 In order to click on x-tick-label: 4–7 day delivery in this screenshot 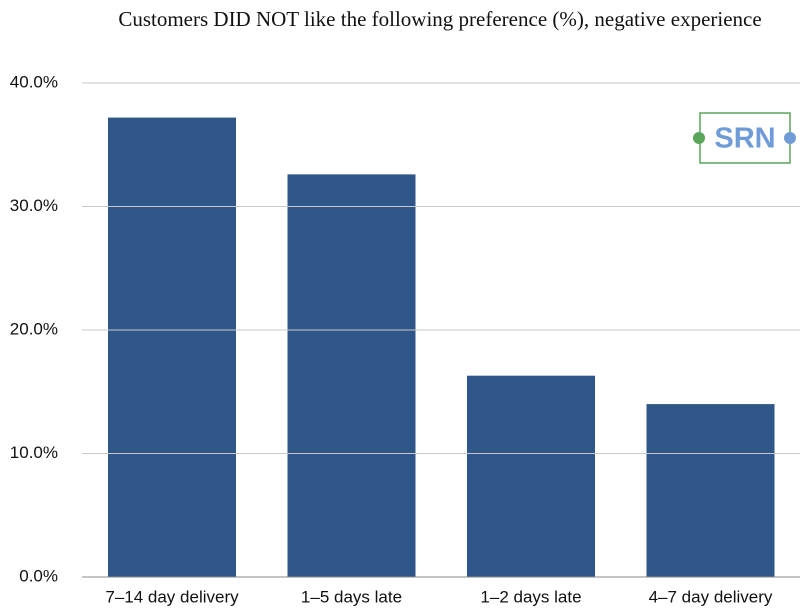, I will do `click(711, 596)`.